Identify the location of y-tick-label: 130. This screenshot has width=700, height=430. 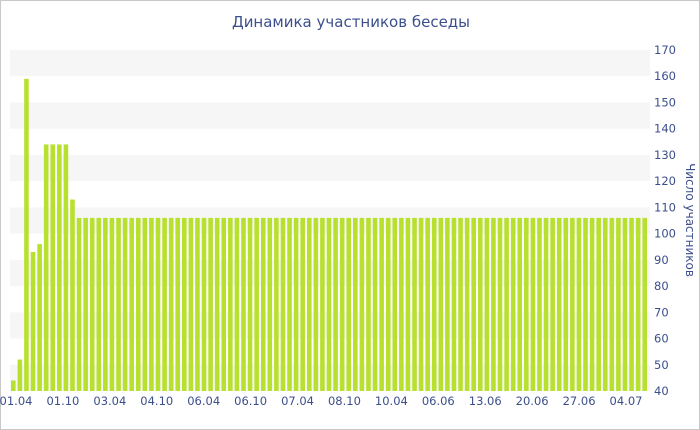
(665, 155).